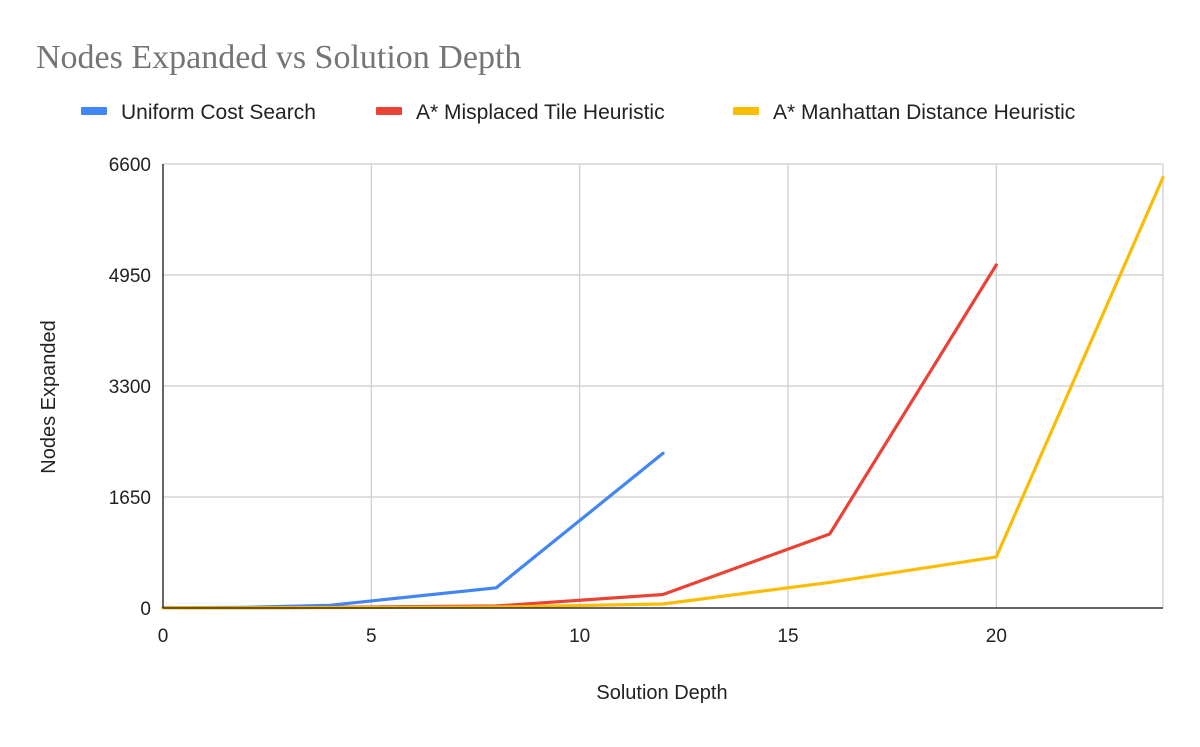 The image size is (1200, 747). Describe the element at coordinates (924, 112) in the screenshot. I see `legend-label-2: A* Manhattan Distance Heuristic` at that location.